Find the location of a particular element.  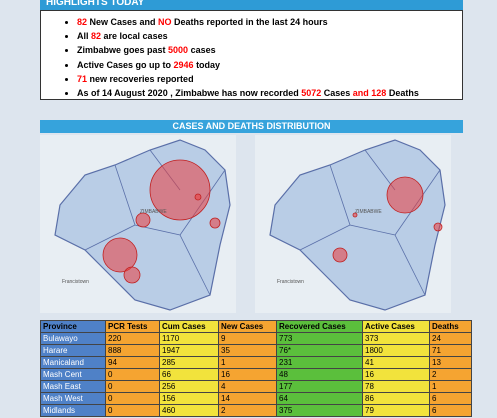

highlight-text: 82 is located at coordinates (82, 22).